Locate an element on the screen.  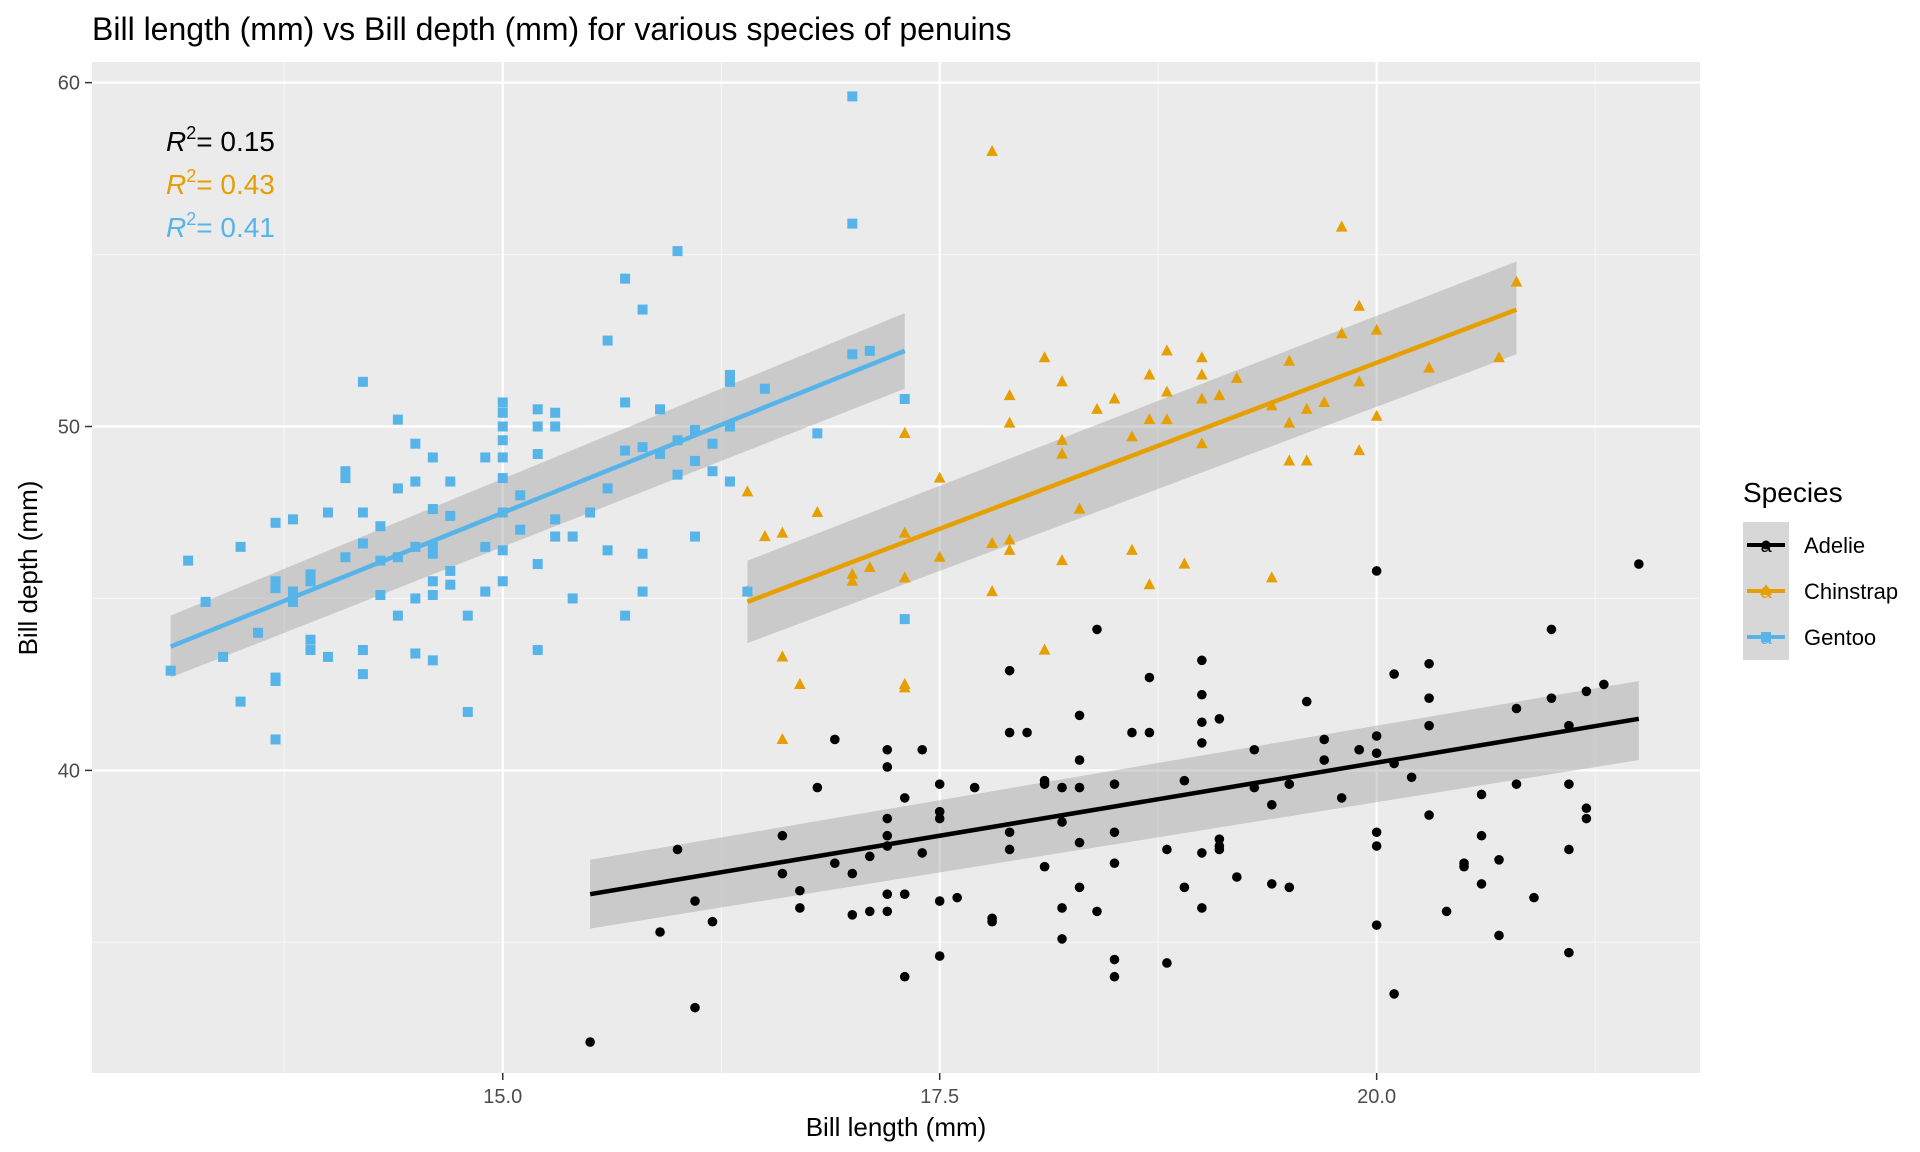
r-squared-annotations: R2= 0.15 R2= 0.43 R2= 0.41 is located at coordinates (220, 183).